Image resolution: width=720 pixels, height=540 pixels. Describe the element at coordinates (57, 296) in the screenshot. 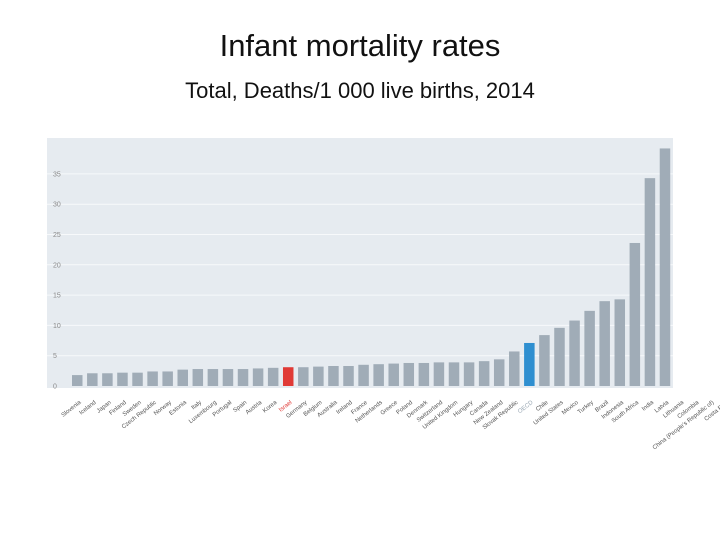

I see `y-tick-label: 15` at that location.